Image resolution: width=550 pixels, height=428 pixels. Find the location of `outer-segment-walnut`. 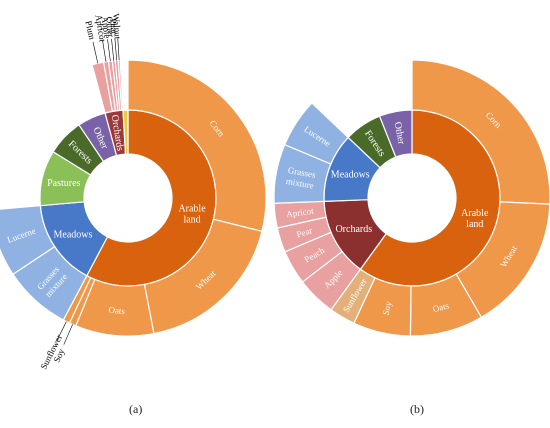

outer-segment-walnut is located at coordinates (120, 85).